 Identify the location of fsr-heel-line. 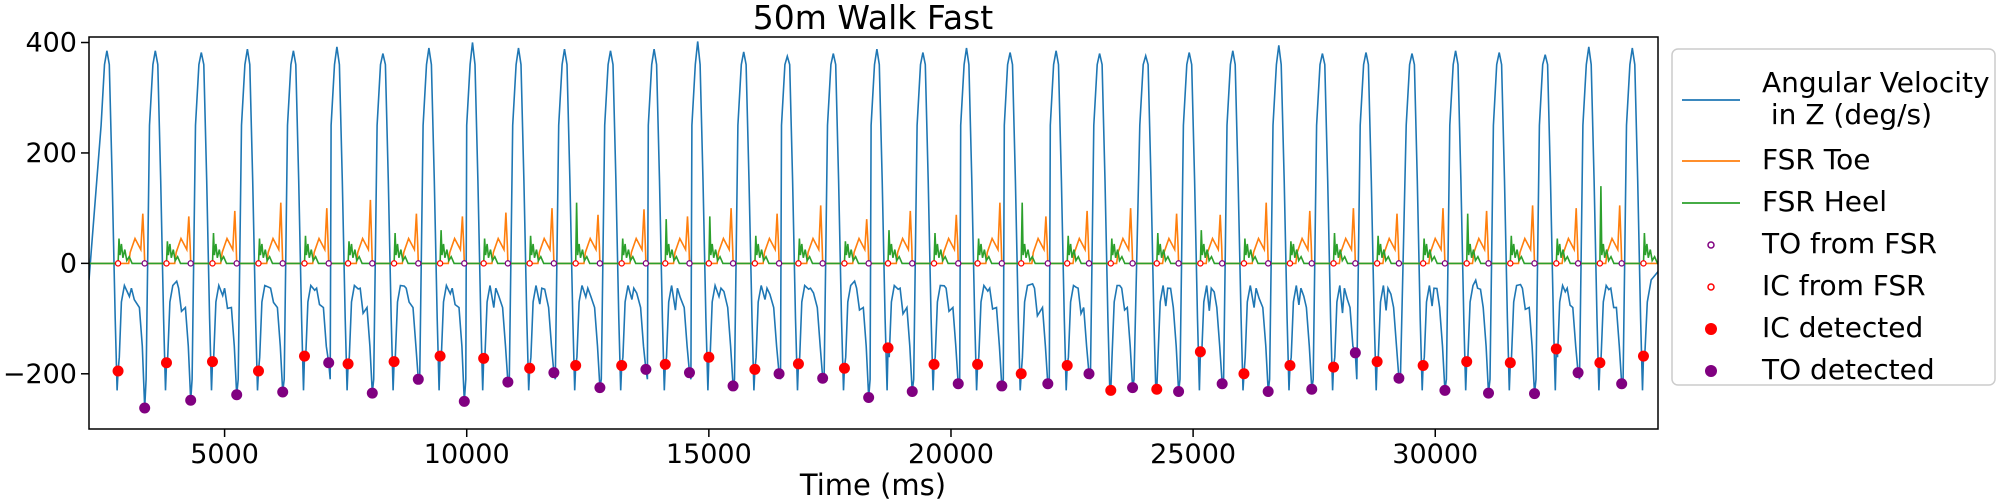
(873, 225).